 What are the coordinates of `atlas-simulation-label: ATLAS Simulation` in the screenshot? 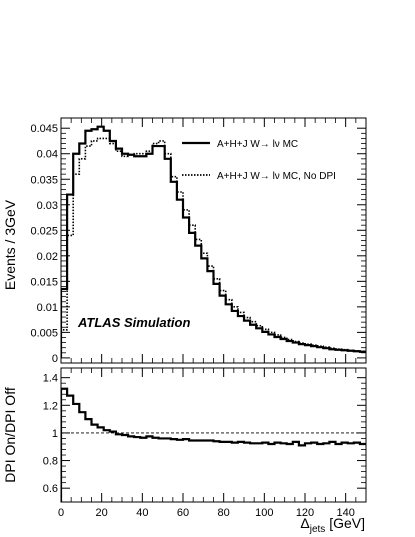 It's located at (133, 322).